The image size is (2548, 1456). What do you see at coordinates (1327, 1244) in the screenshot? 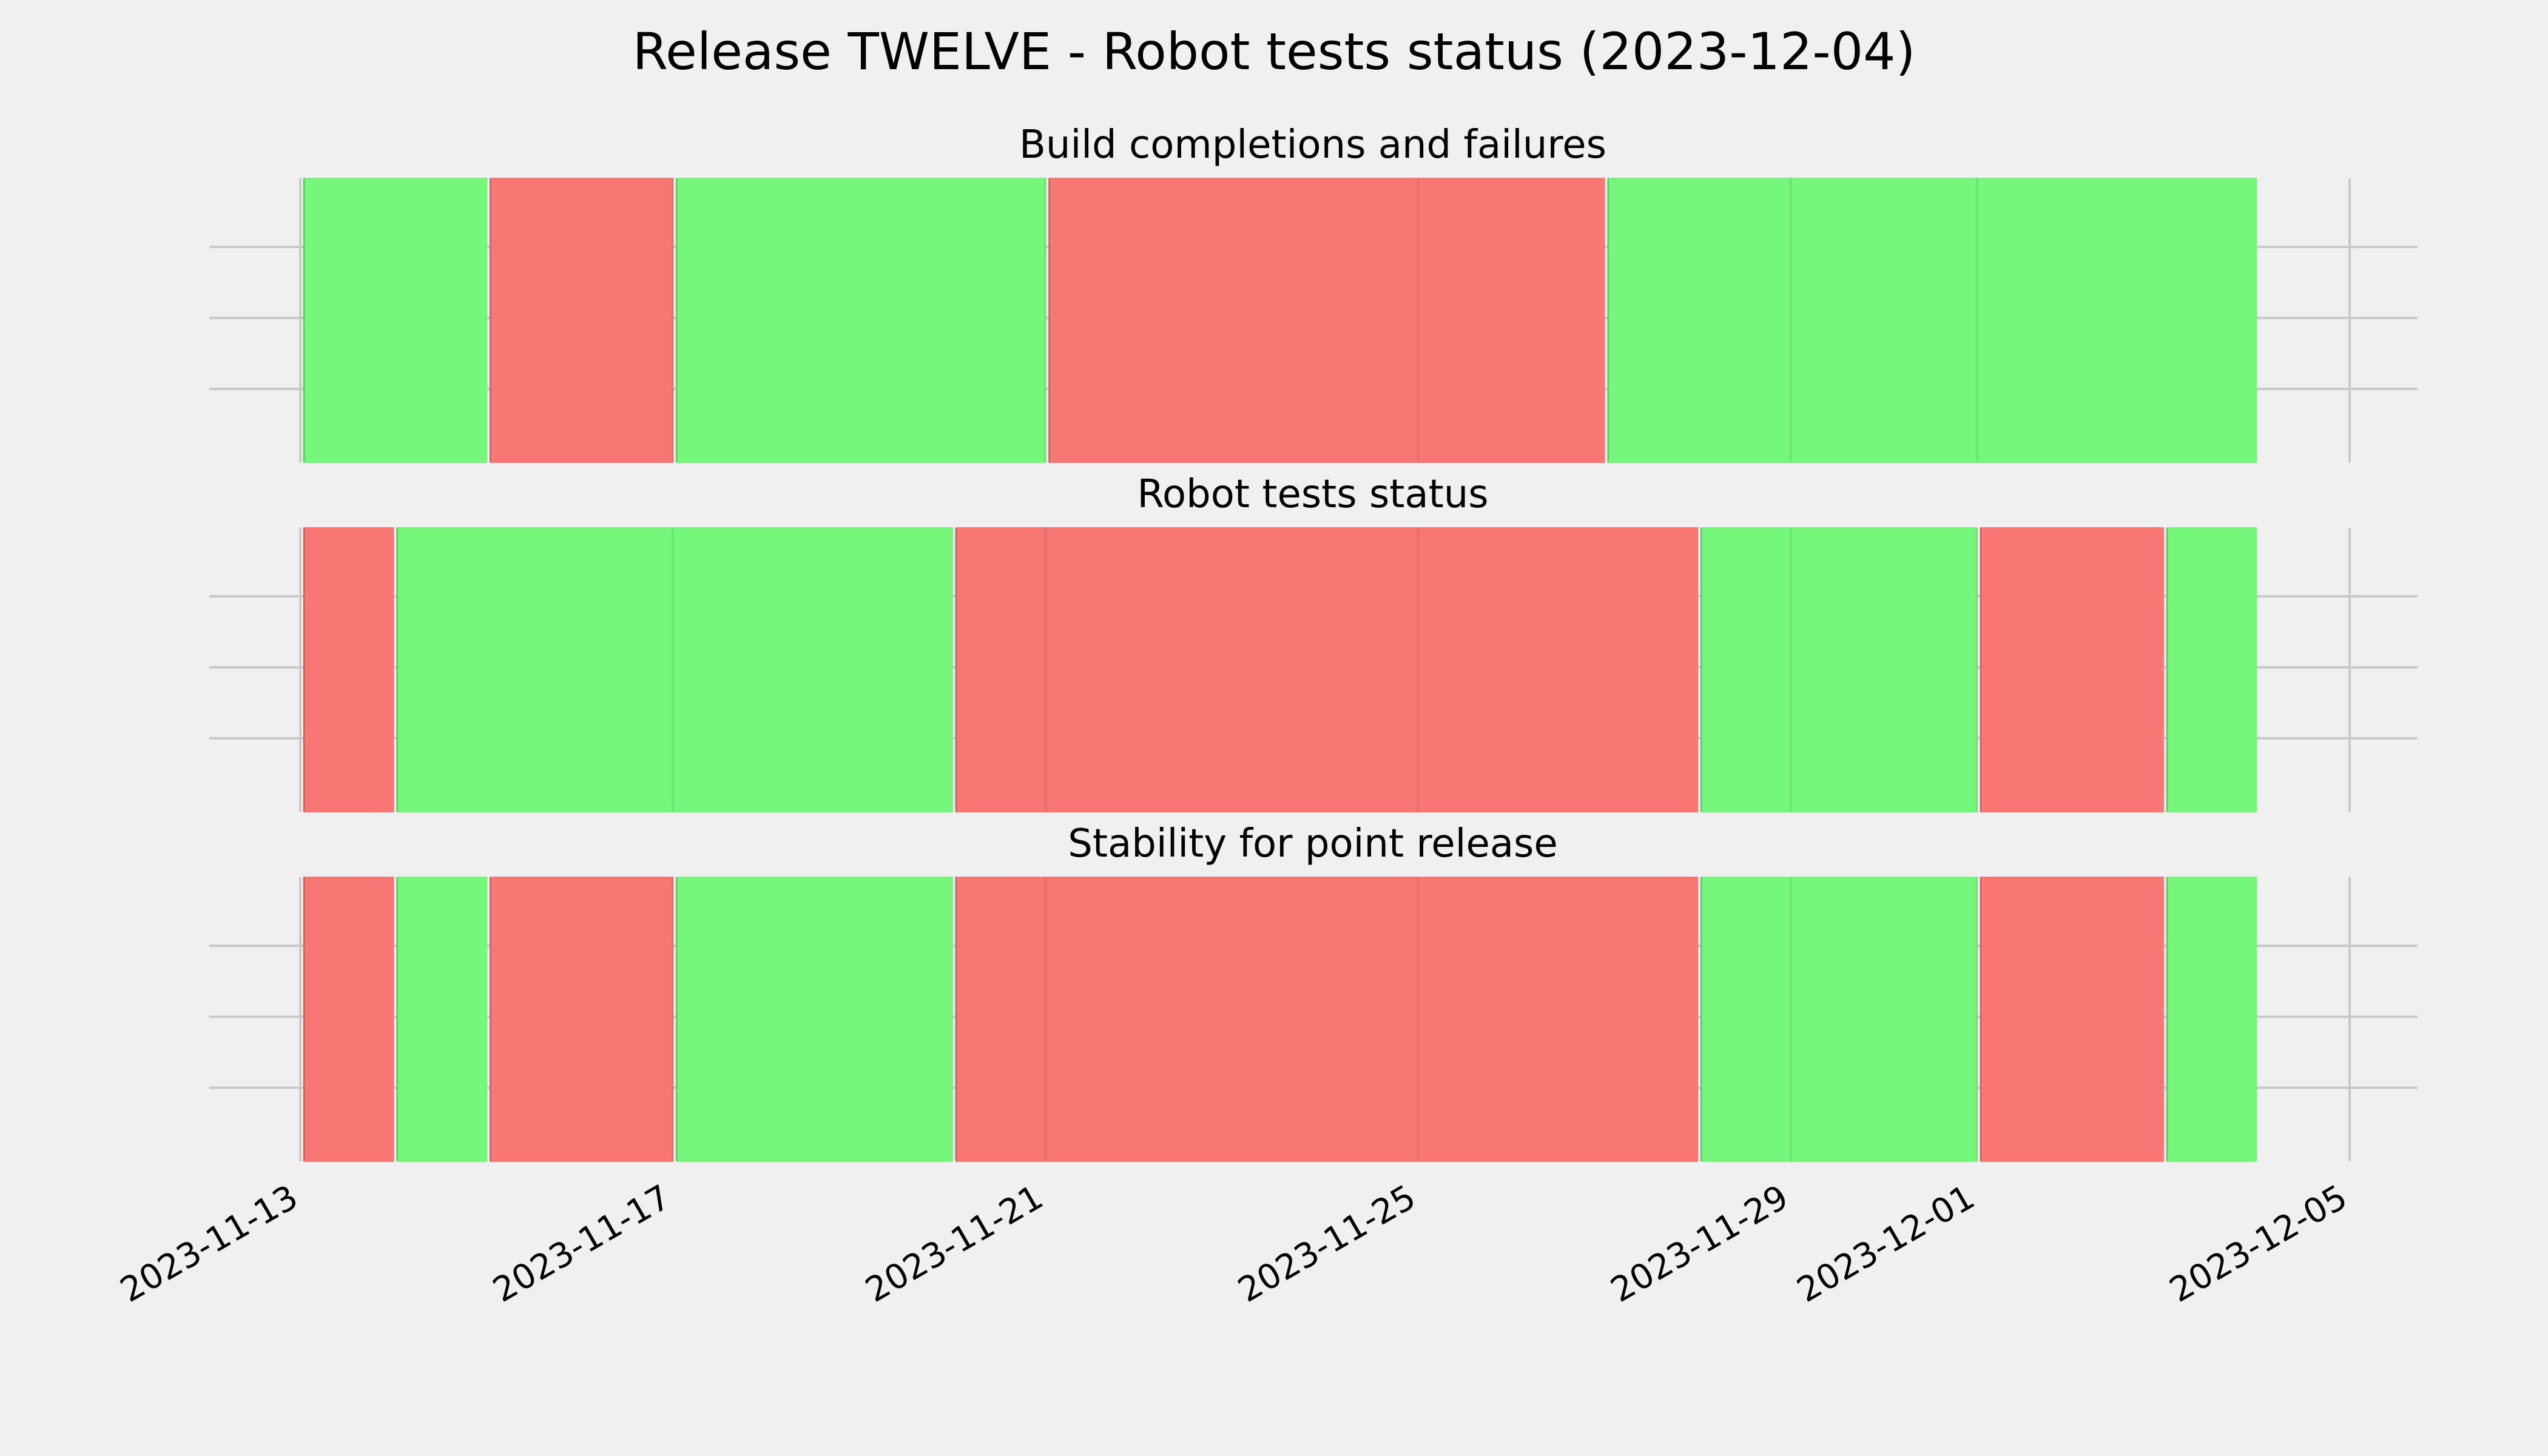
I see `x-tick-label: 2023-11-25` at bounding box center [1327, 1244].